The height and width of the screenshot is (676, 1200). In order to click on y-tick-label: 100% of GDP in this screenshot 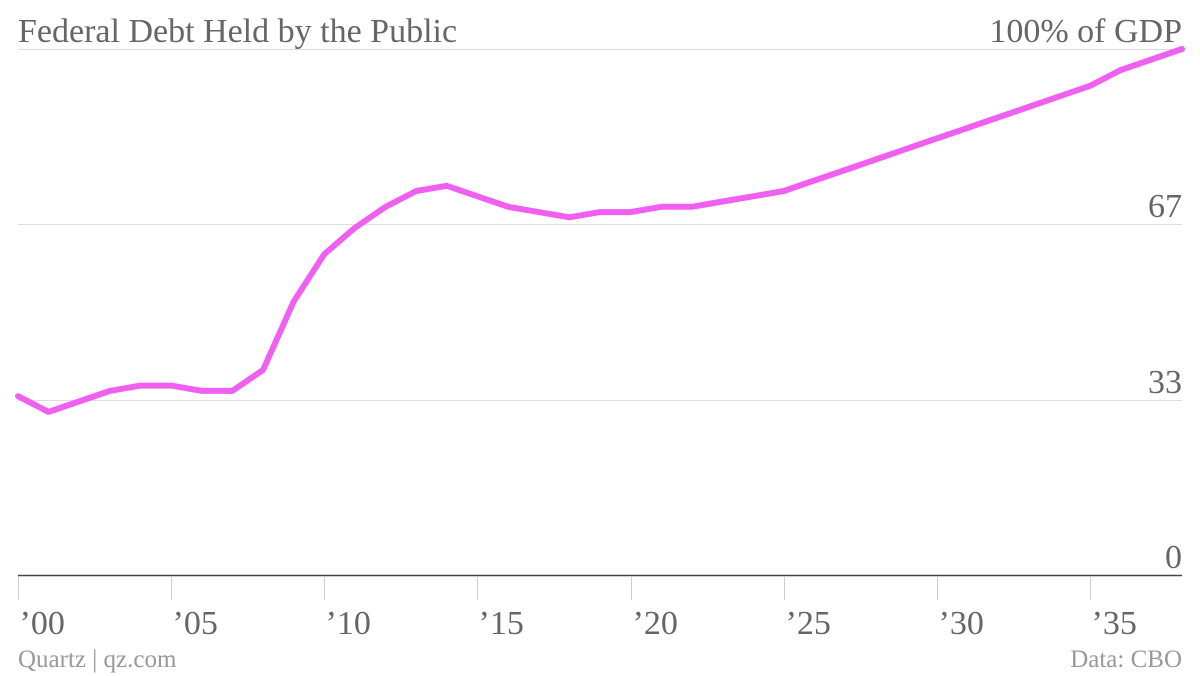, I will do `click(1085, 31)`.